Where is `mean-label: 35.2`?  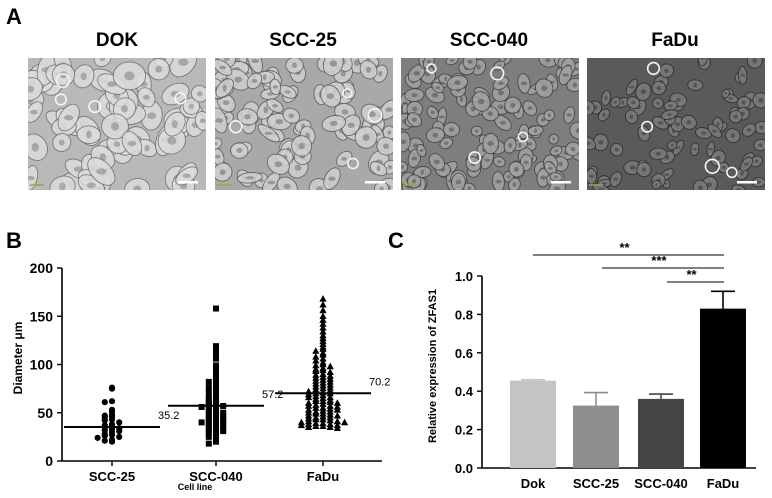
mean-label: 35.2 is located at coordinates (168, 416).